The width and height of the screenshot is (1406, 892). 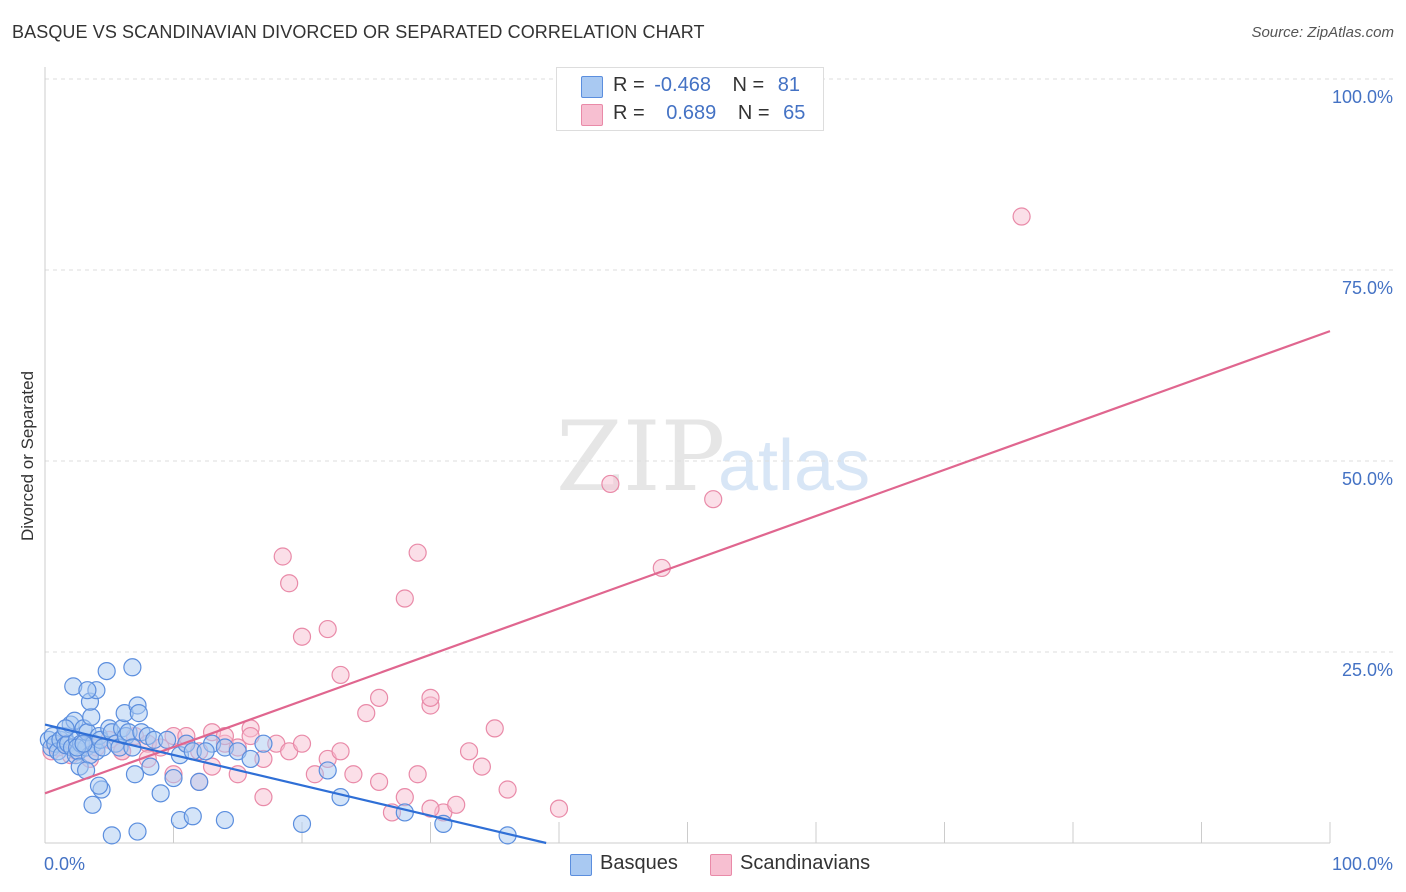 I want to click on watermark-atlas: atlas, so click(x=794, y=466).